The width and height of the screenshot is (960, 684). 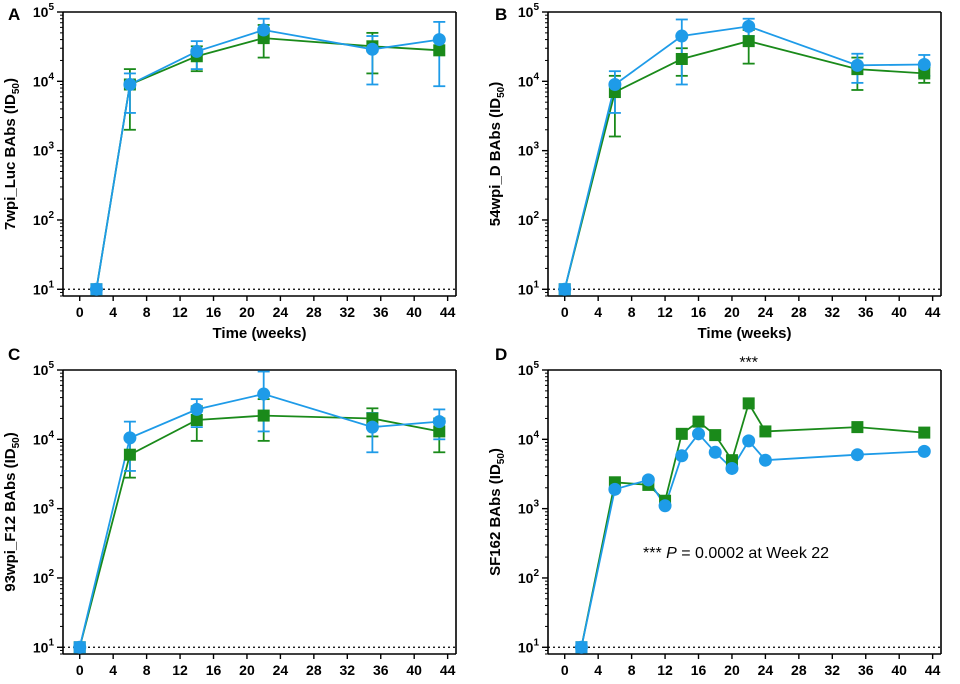 I want to click on y-axis-title: 7wpi_Luc BAbs (ID50), so click(x=12, y=154).